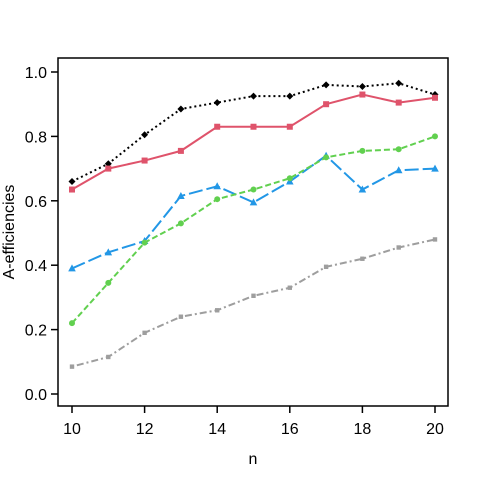 Image resolution: width=480 pixels, height=485 pixels. I want to click on x-tick-label: 20, so click(435, 429).